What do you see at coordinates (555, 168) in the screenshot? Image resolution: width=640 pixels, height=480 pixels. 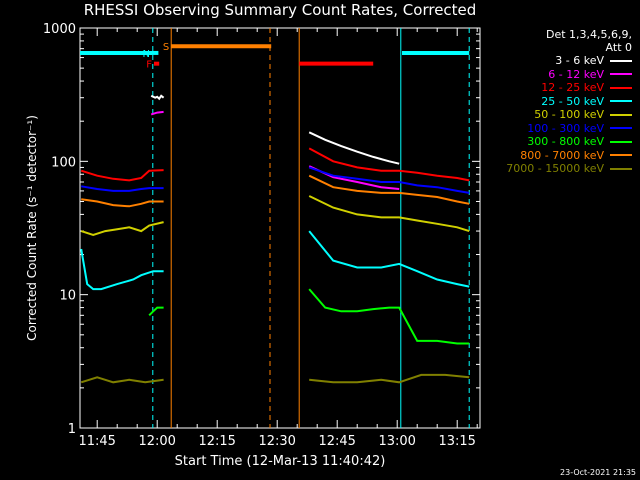 I see `legend-label: 7000 - 15000 keV` at bounding box center [555, 168].